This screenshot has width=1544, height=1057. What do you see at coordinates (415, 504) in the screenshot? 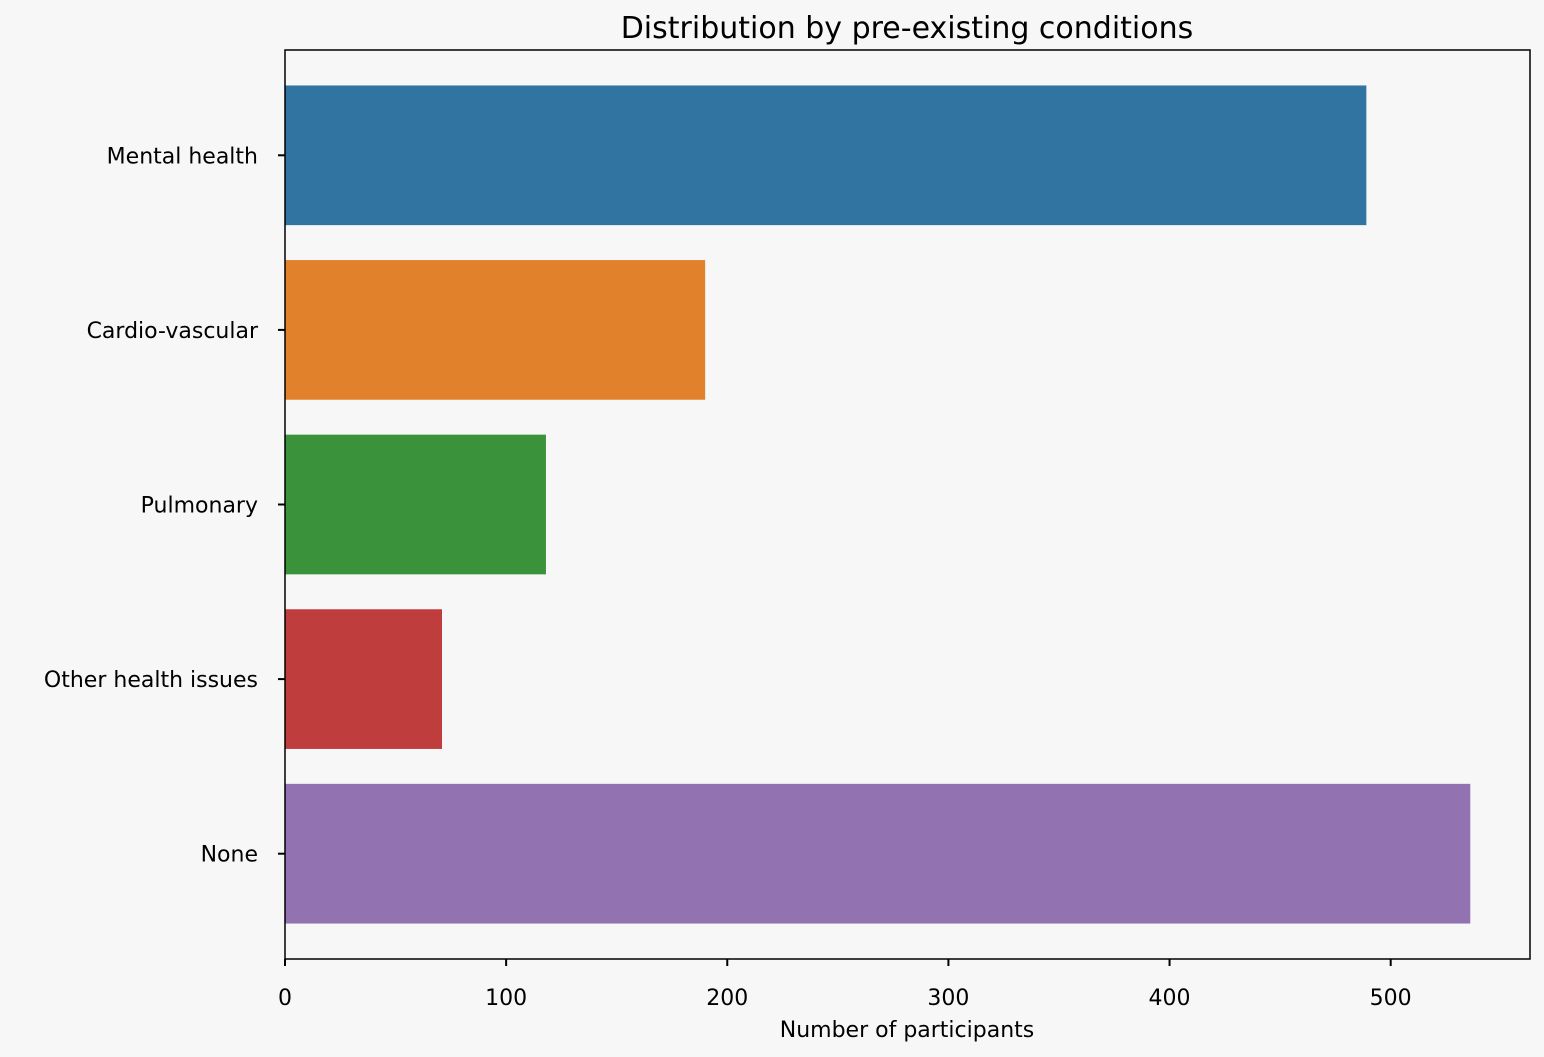
I see `bar-pulmonary` at bounding box center [415, 504].